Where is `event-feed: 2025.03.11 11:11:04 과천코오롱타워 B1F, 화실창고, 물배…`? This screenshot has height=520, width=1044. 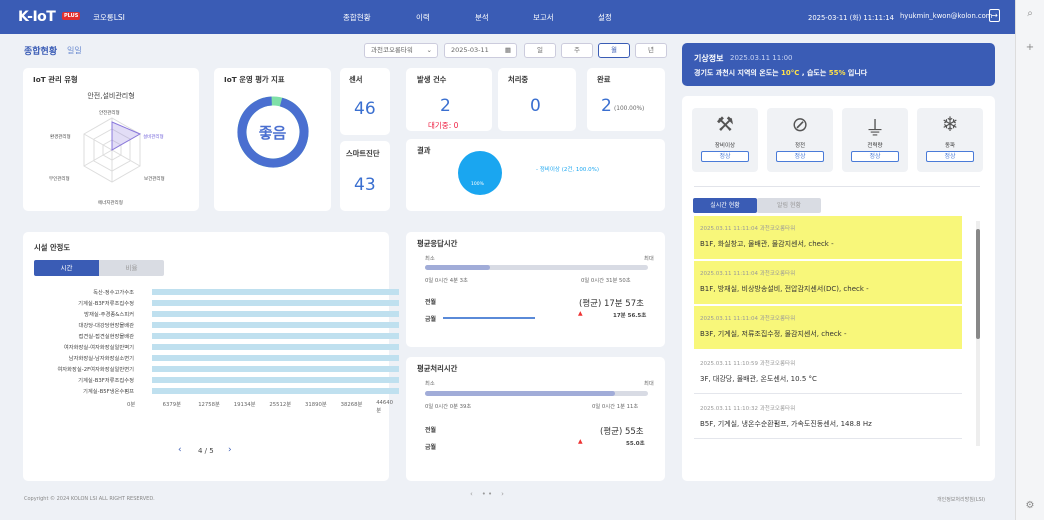
event-feed: 2025.03.11 11:11:04 과천코오롱타워 B1F, 화실창고, 물배… is located at coordinates (838, 334).